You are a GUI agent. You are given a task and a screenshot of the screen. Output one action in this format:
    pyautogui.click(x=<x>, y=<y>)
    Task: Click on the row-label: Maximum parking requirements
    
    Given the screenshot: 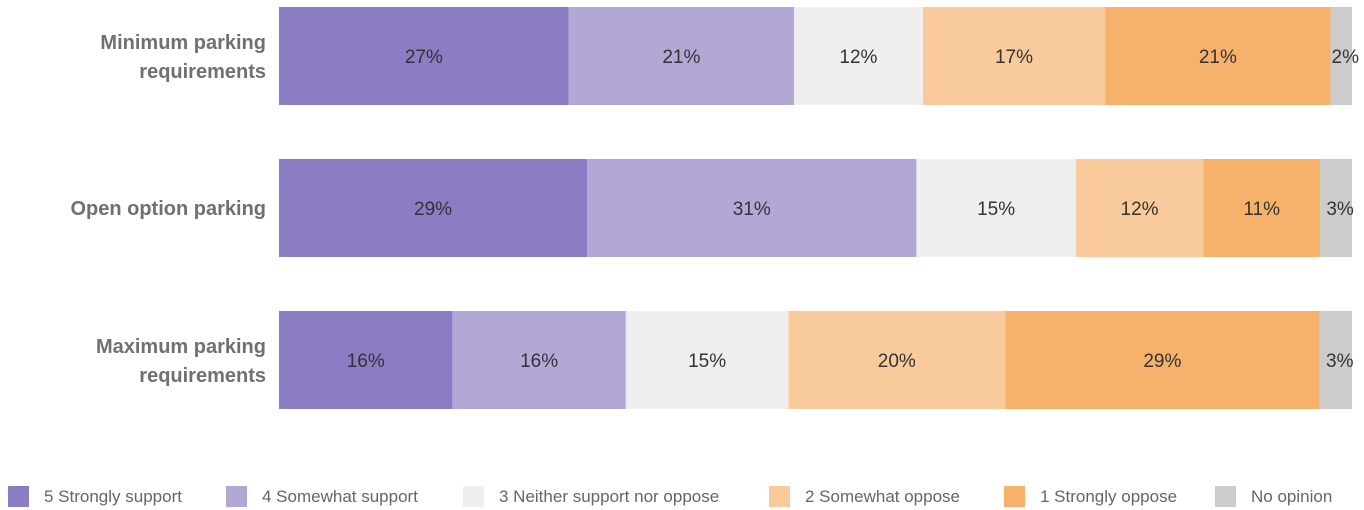 What is the action you would take?
    pyautogui.click(x=181, y=361)
    